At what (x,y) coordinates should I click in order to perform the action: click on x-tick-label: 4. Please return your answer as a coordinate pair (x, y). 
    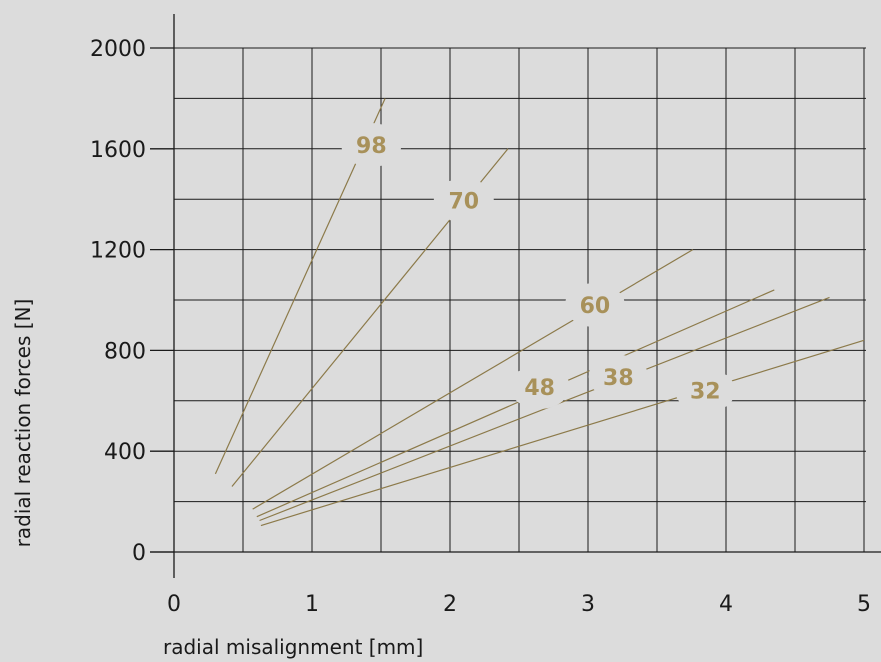
    Looking at the image, I should click on (726, 604).